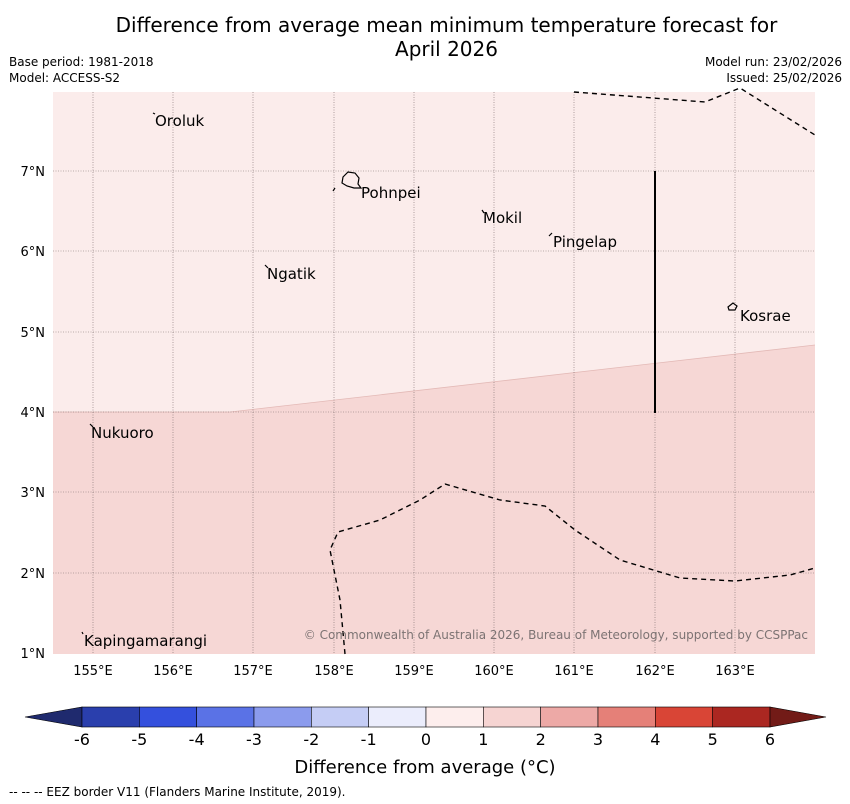 The height and width of the screenshot is (804, 850). What do you see at coordinates (770, 739) in the screenshot?
I see `colorbar-tick-label: 6` at bounding box center [770, 739].